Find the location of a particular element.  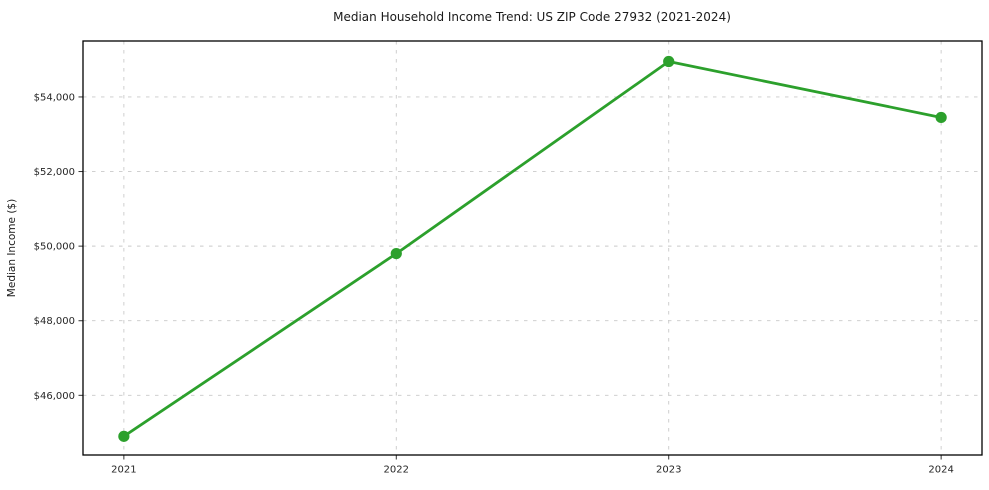

x-tick-label: 2023 is located at coordinates (668, 470).